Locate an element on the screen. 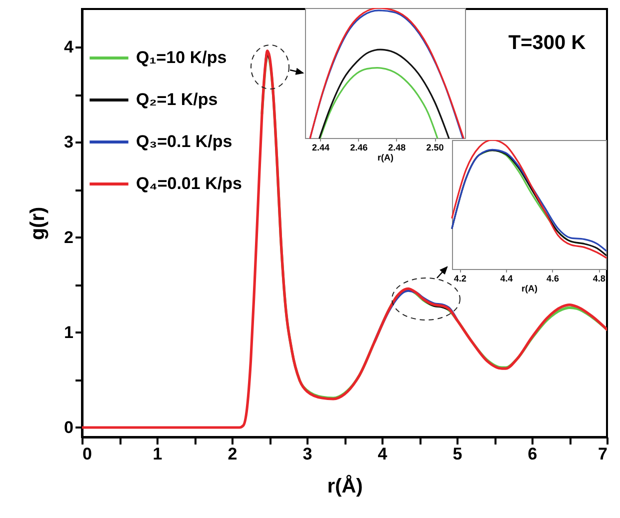 The image size is (620, 518). x-tick-label: 2.46 is located at coordinates (359, 147).